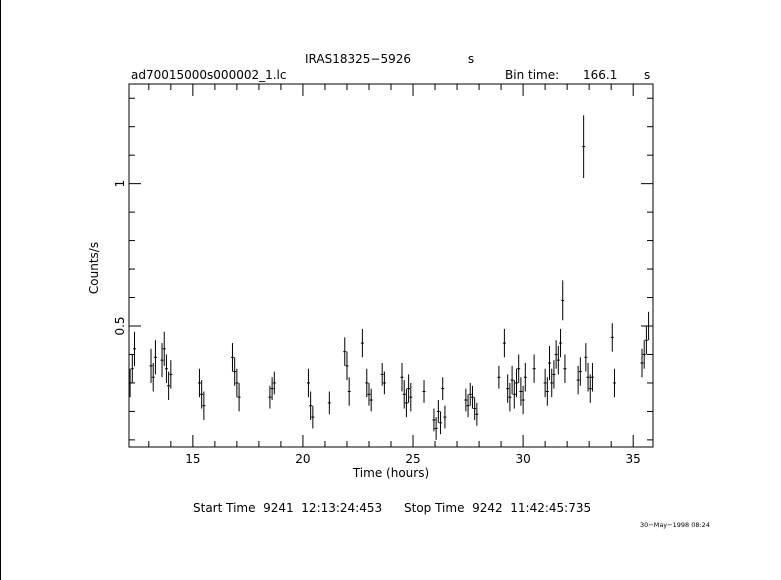 The height and width of the screenshot is (580, 781). Describe the element at coordinates (120, 184) in the screenshot. I see `y-tick-label: 1` at that location.